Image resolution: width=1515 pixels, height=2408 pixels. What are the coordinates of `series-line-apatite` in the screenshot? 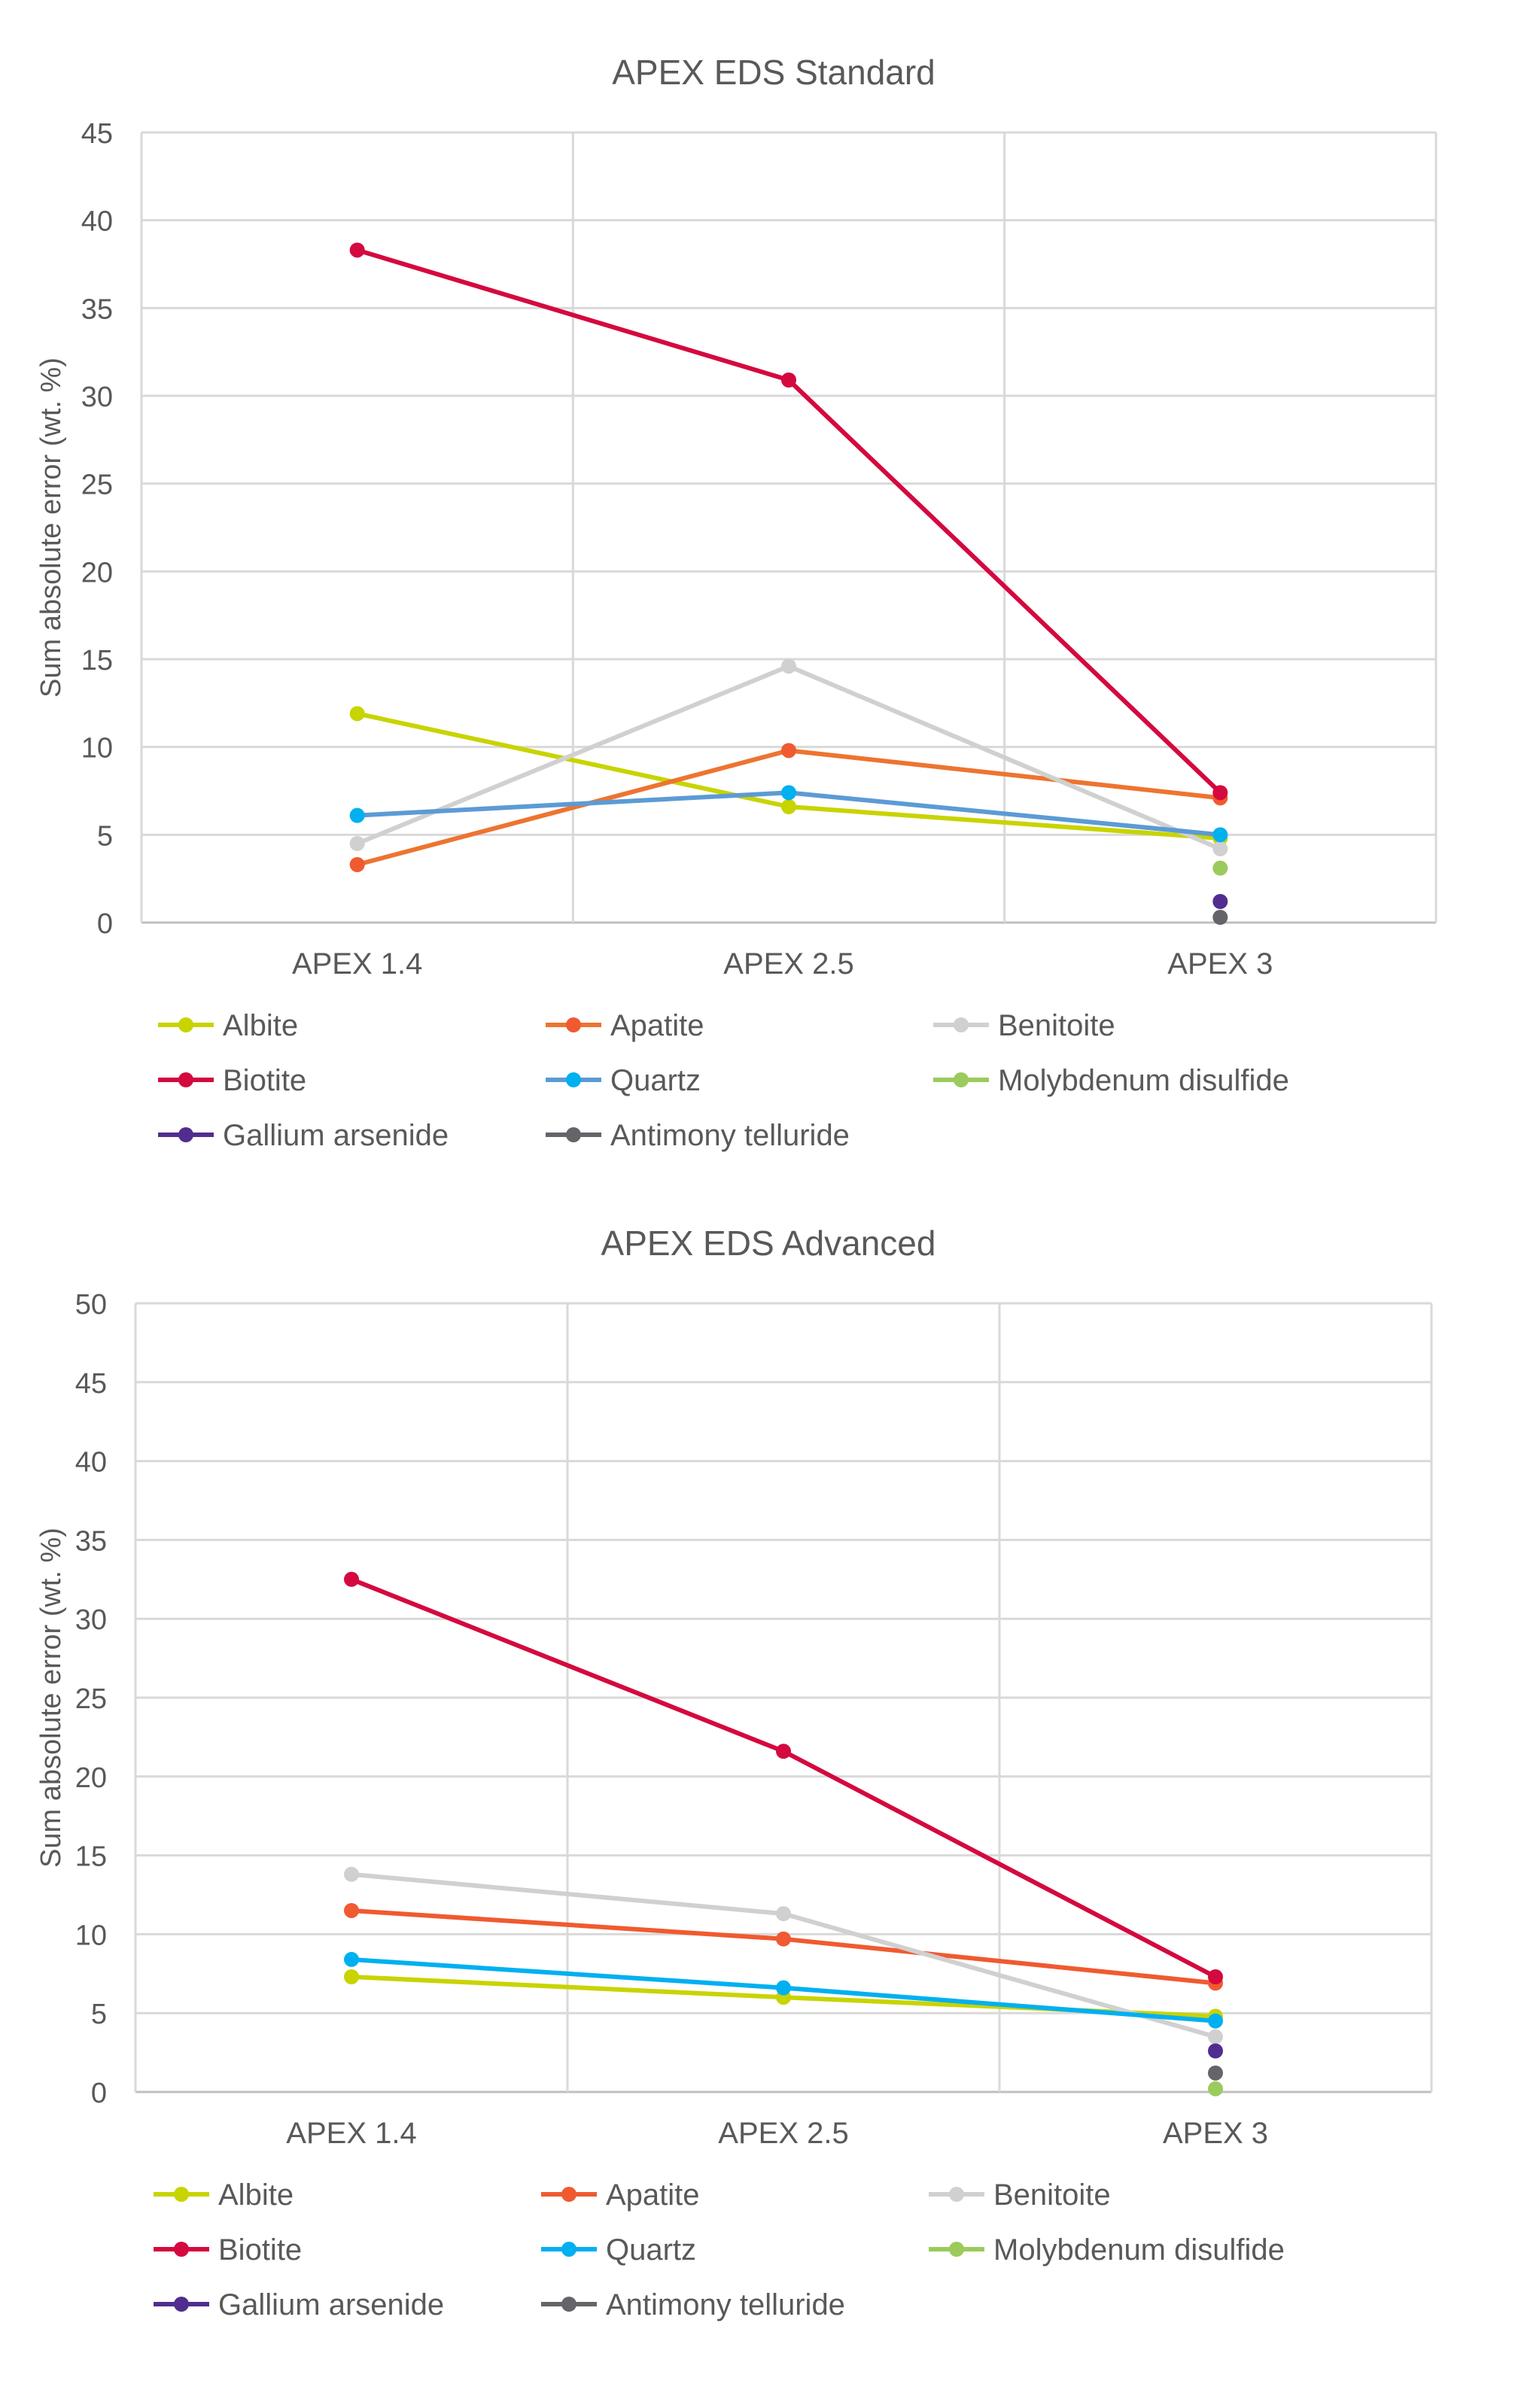 It's located at (783, 1947).